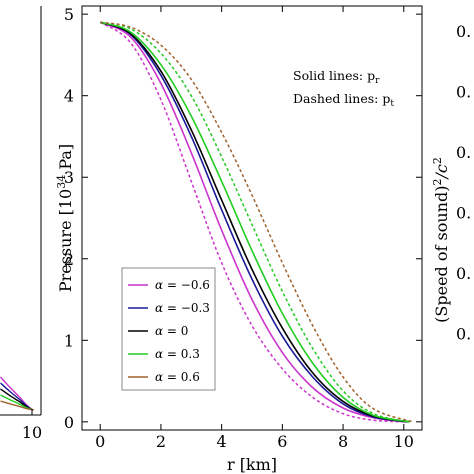  Describe the element at coordinates (182, 285) in the screenshot. I see `legend-label: α = −0.6` at that location.